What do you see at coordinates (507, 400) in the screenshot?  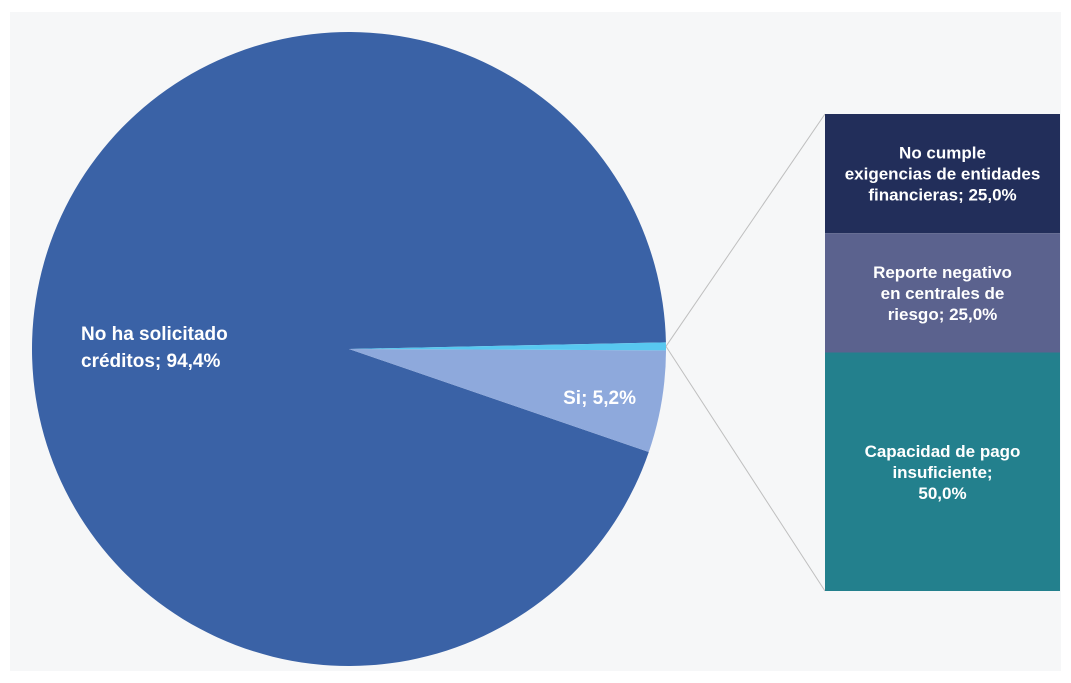 I see `pie-slice-si` at bounding box center [507, 400].